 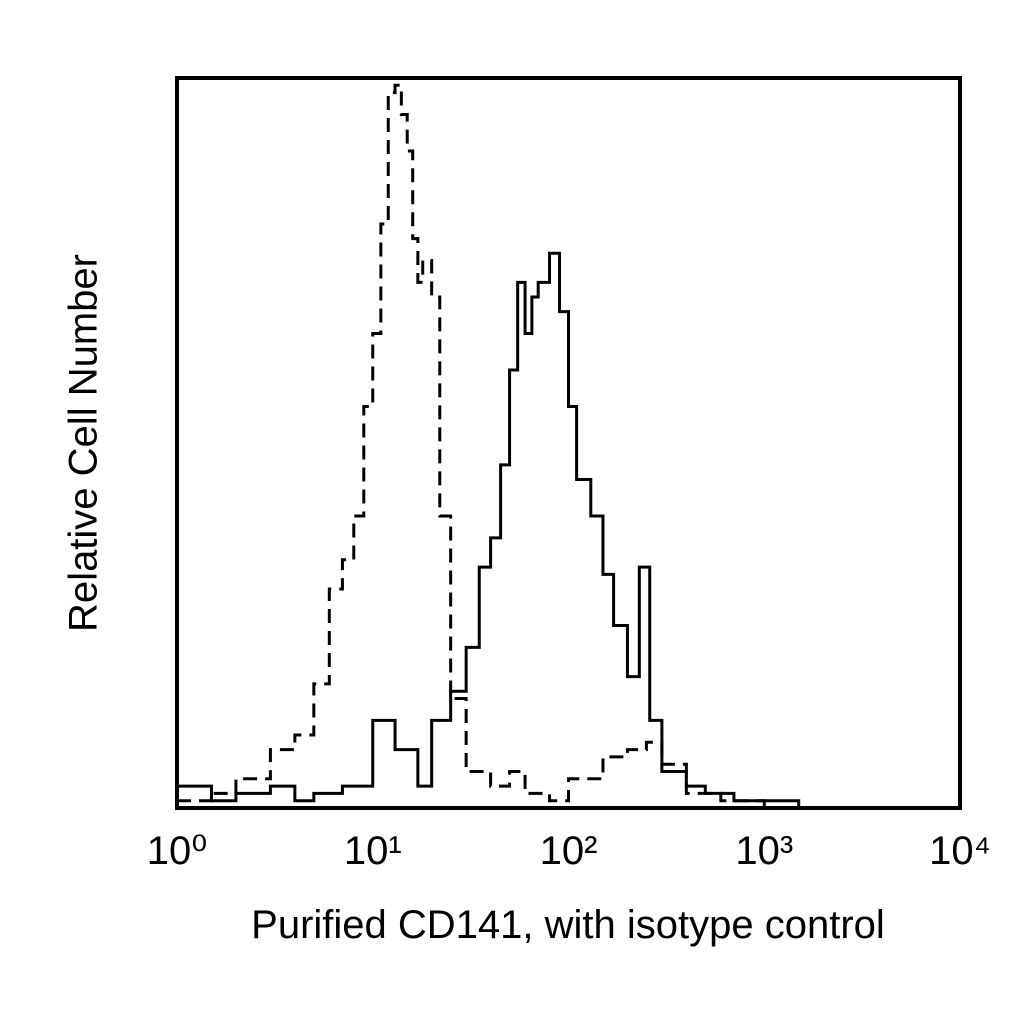 What do you see at coordinates (960, 851) in the screenshot?
I see `x-tick-label: 10⁴` at bounding box center [960, 851].